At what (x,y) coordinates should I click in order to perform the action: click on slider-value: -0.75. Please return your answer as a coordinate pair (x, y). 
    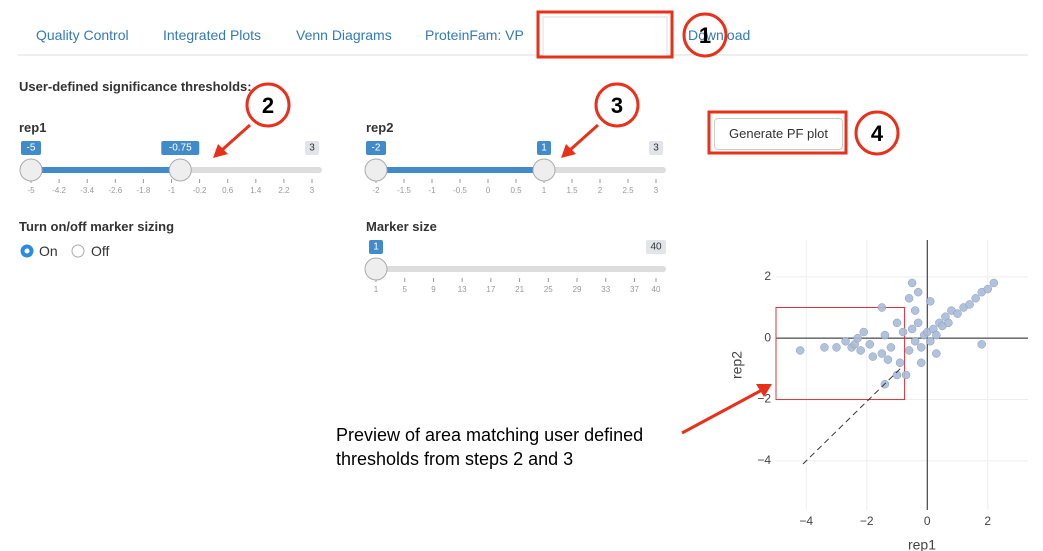
    Looking at the image, I should click on (180, 148).